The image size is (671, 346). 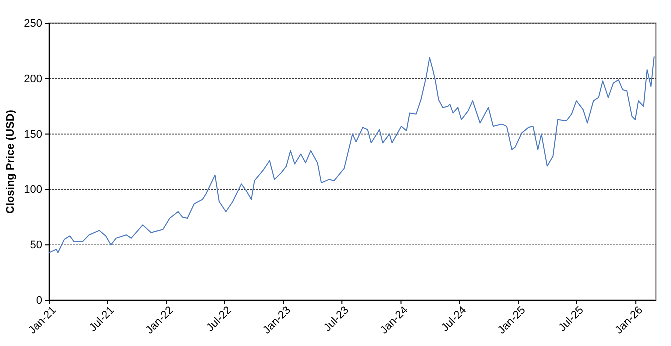 What do you see at coordinates (11, 162) in the screenshot?
I see `y-axis-title: Closing Price (USD)` at bounding box center [11, 162].